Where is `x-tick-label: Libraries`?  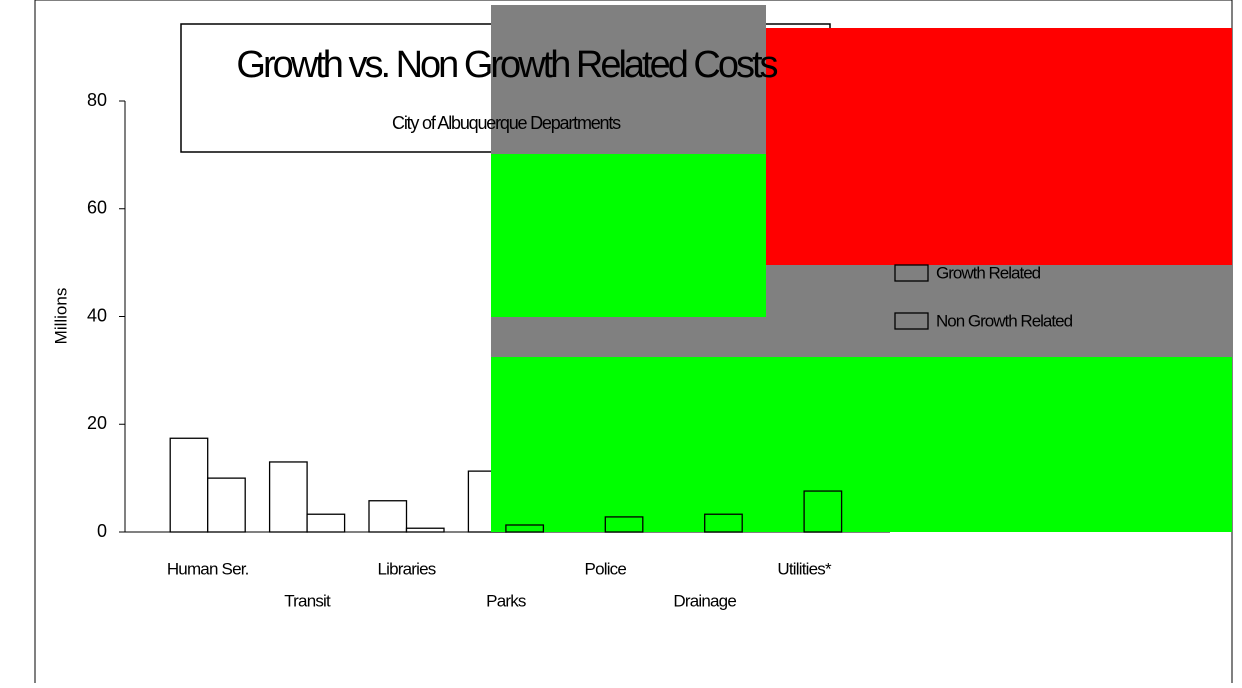 x-tick-label: Libraries is located at coordinates (407, 568).